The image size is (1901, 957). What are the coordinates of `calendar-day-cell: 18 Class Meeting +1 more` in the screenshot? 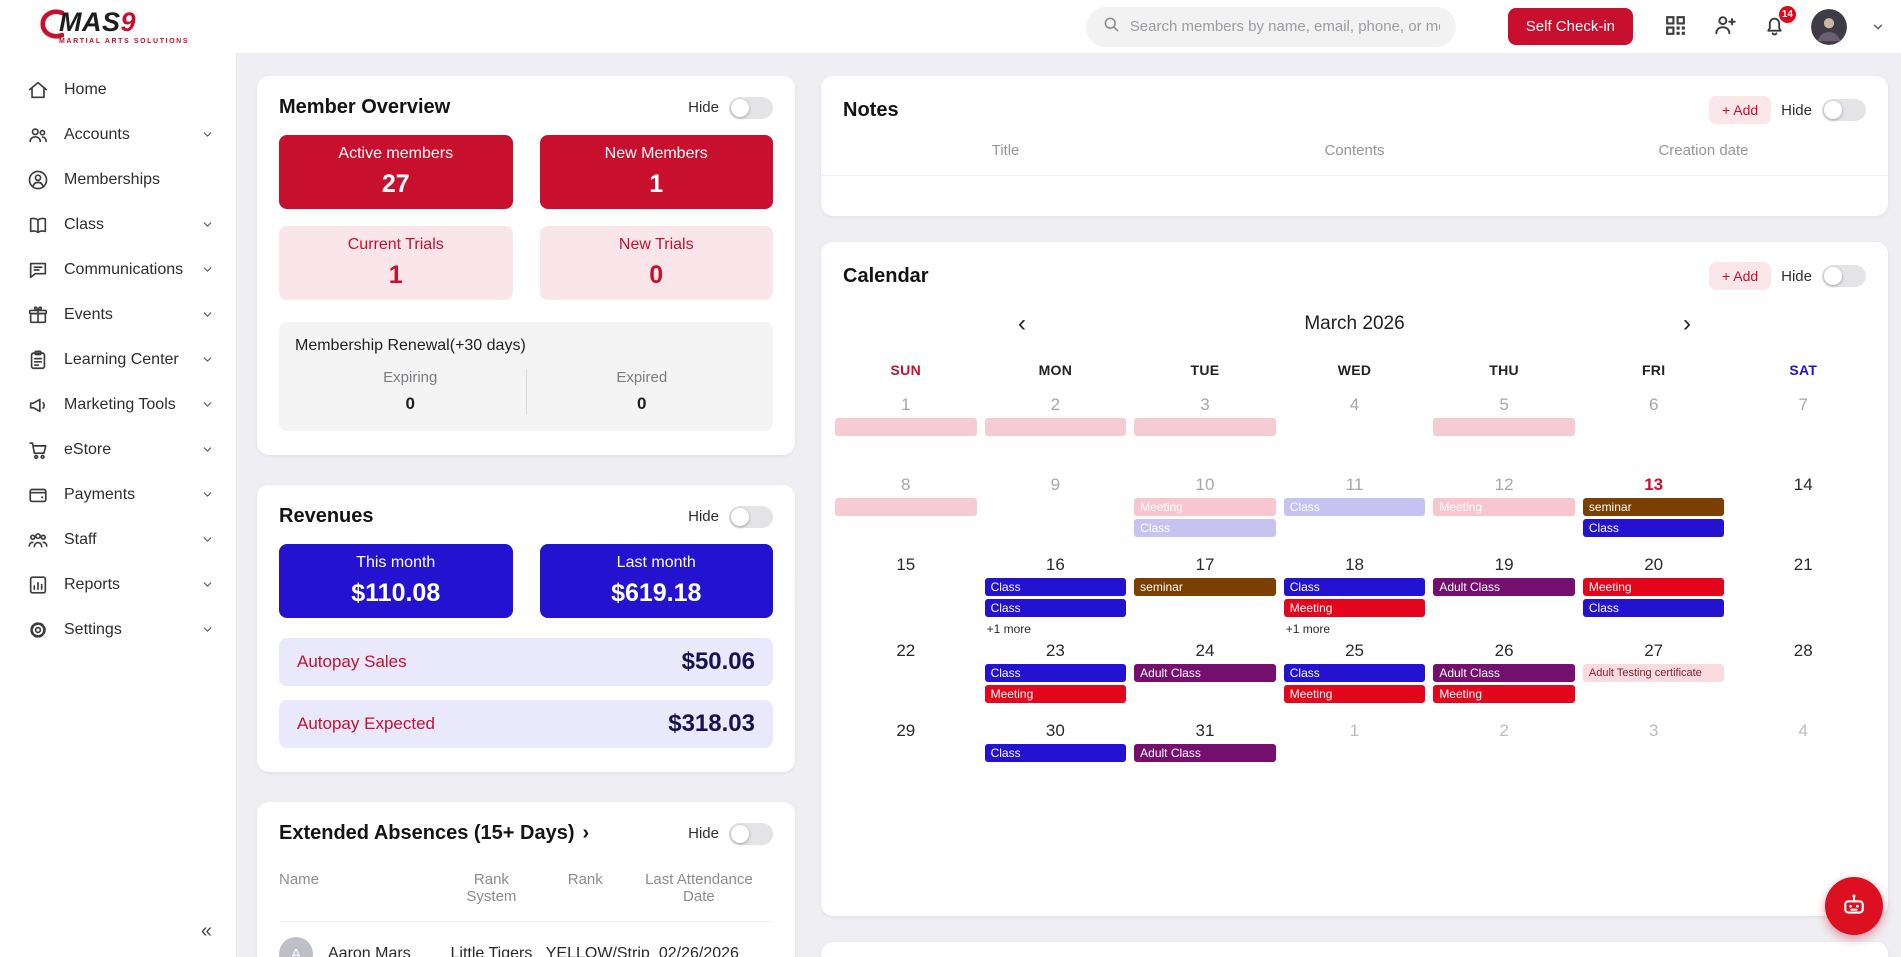 It's located at (1355, 593).